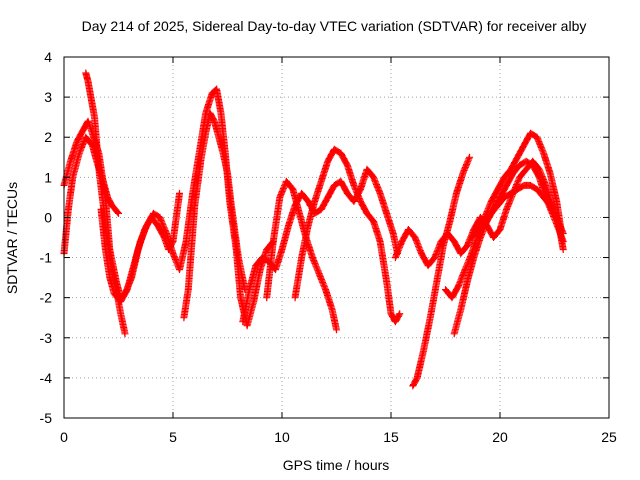  Describe the element at coordinates (46, 418) in the screenshot. I see `y-tick-label: -5` at that location.